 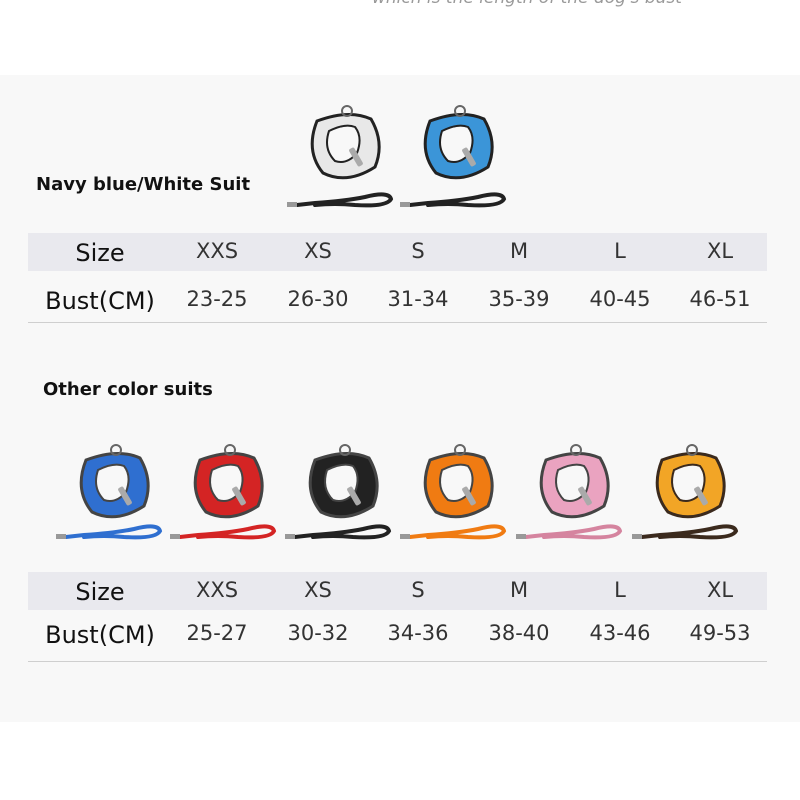 What do you see at coordinates (720, 633) in the screenshot?
I see `size-cell: 49-53` at bounding box center [720, 633].